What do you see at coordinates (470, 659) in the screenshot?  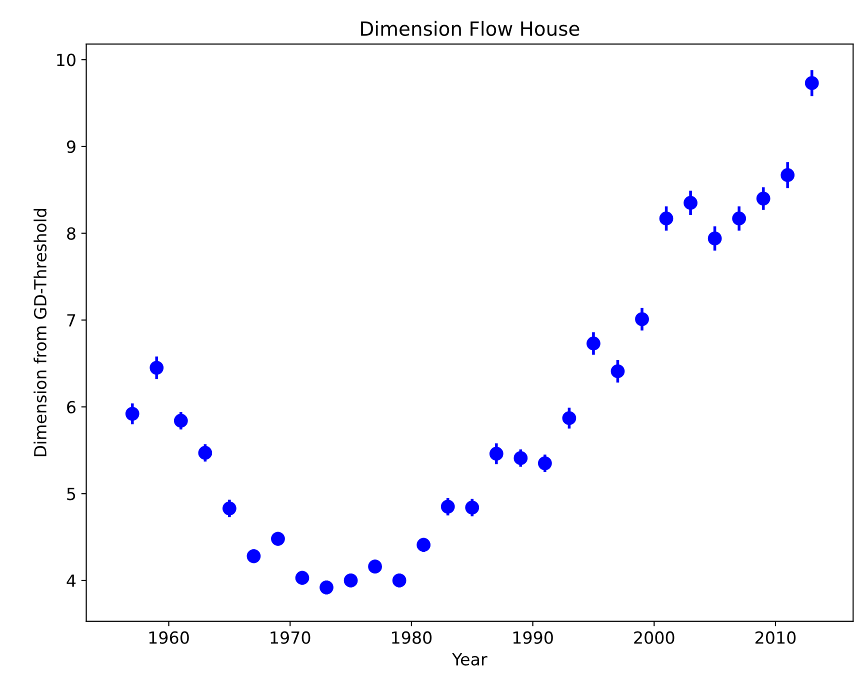 I see `x-axis-title: Year` at bounding box center [470, 659].